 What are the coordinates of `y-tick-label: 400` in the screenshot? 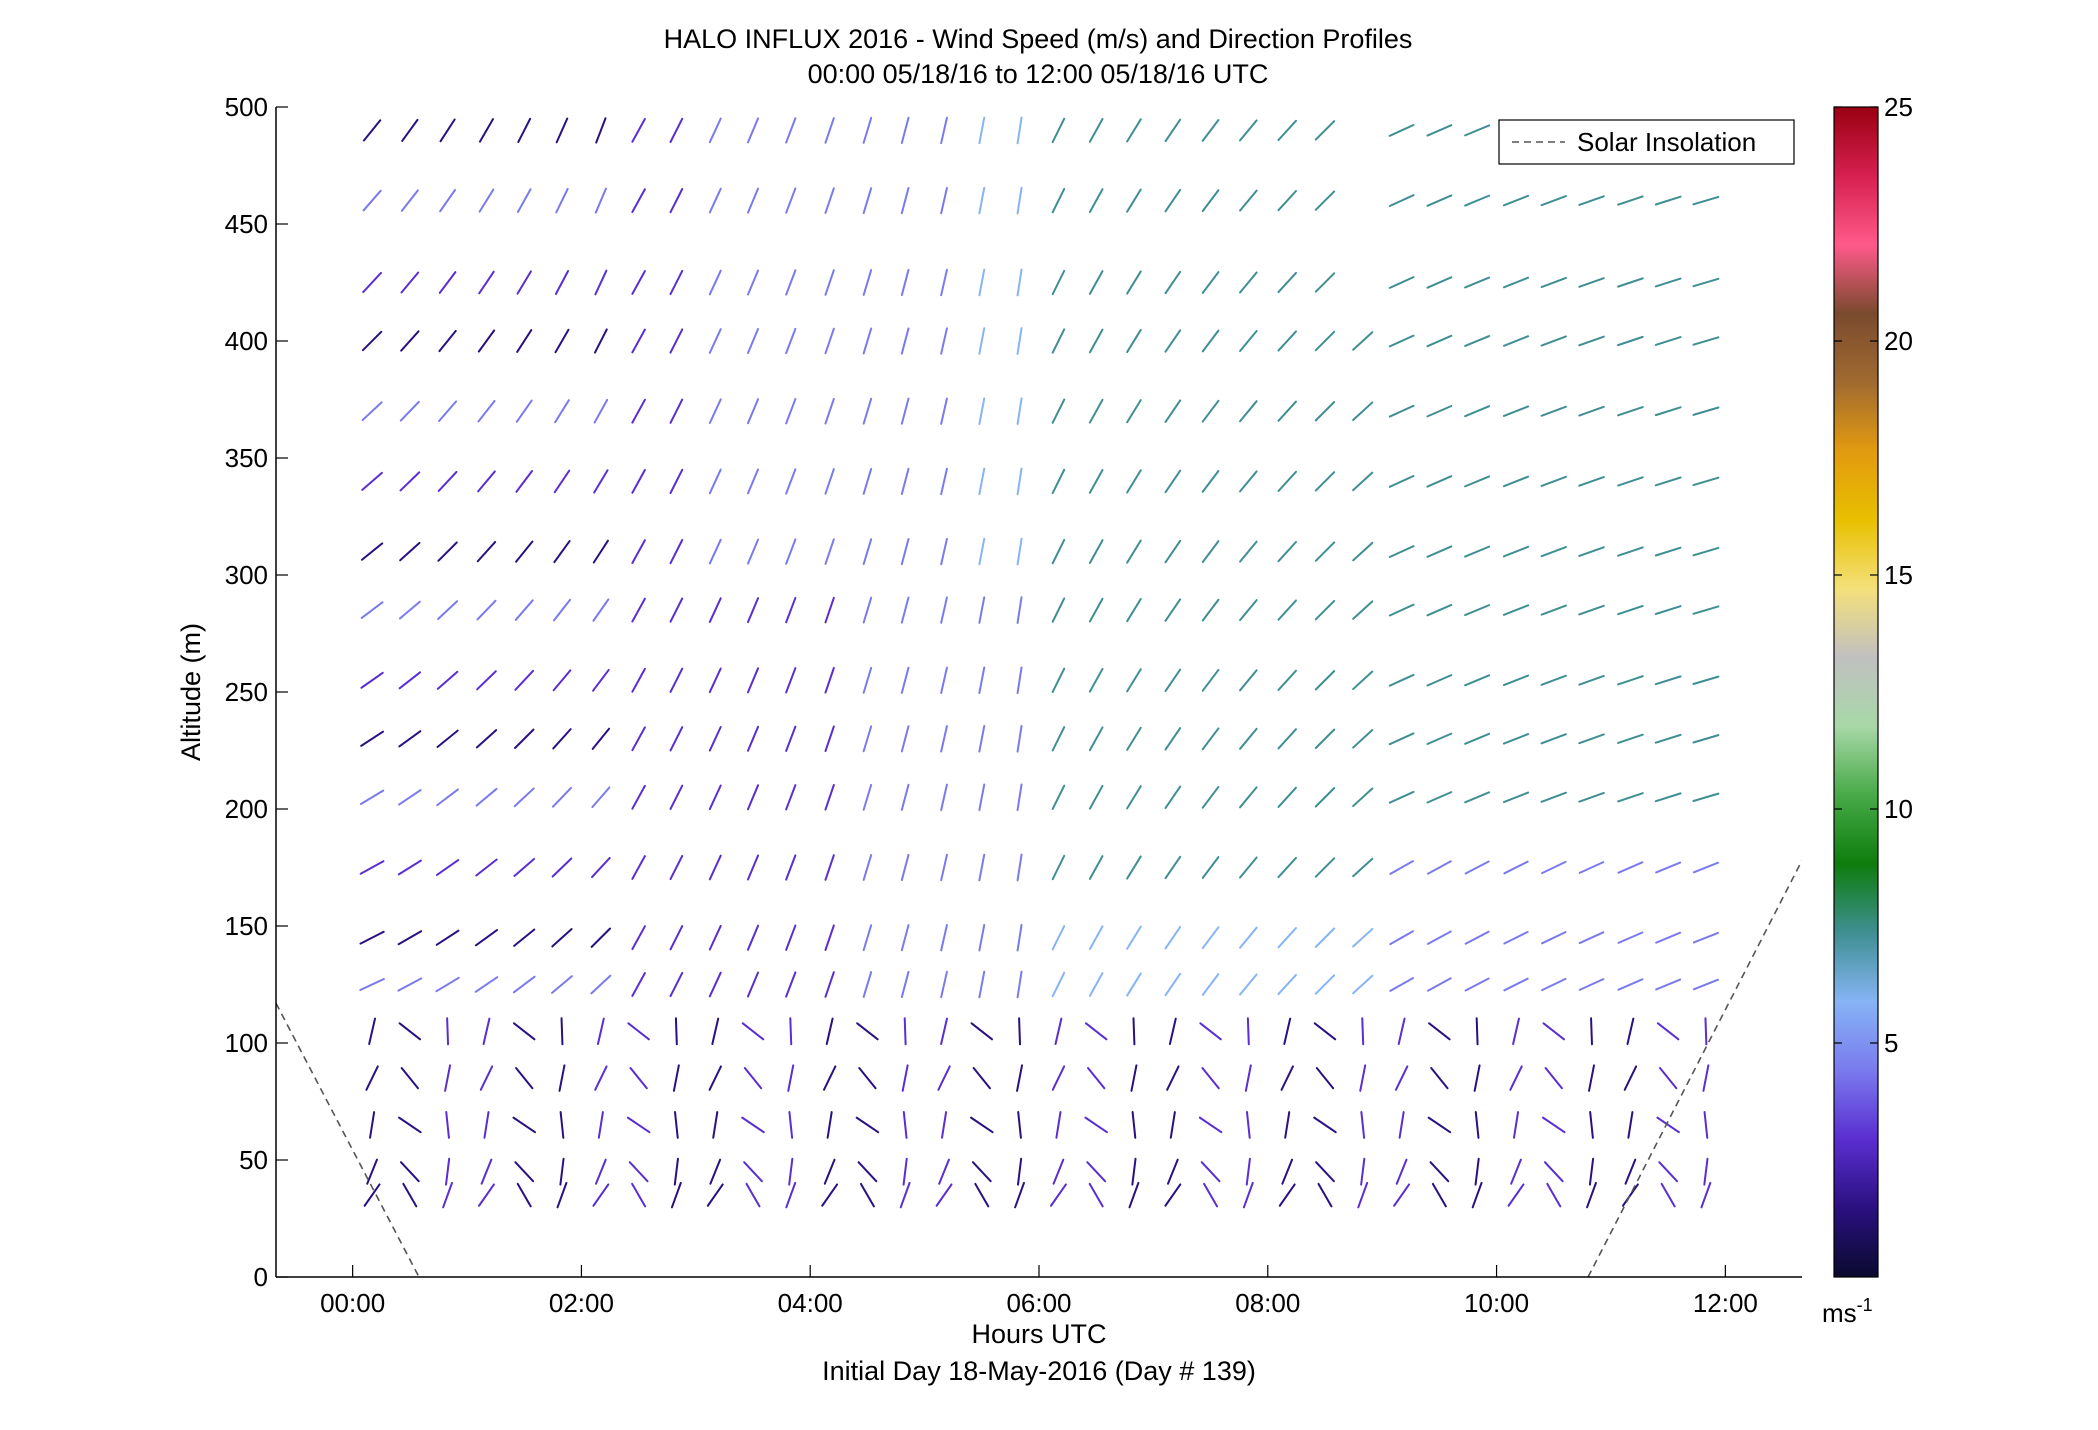 It's located at (246, 341).